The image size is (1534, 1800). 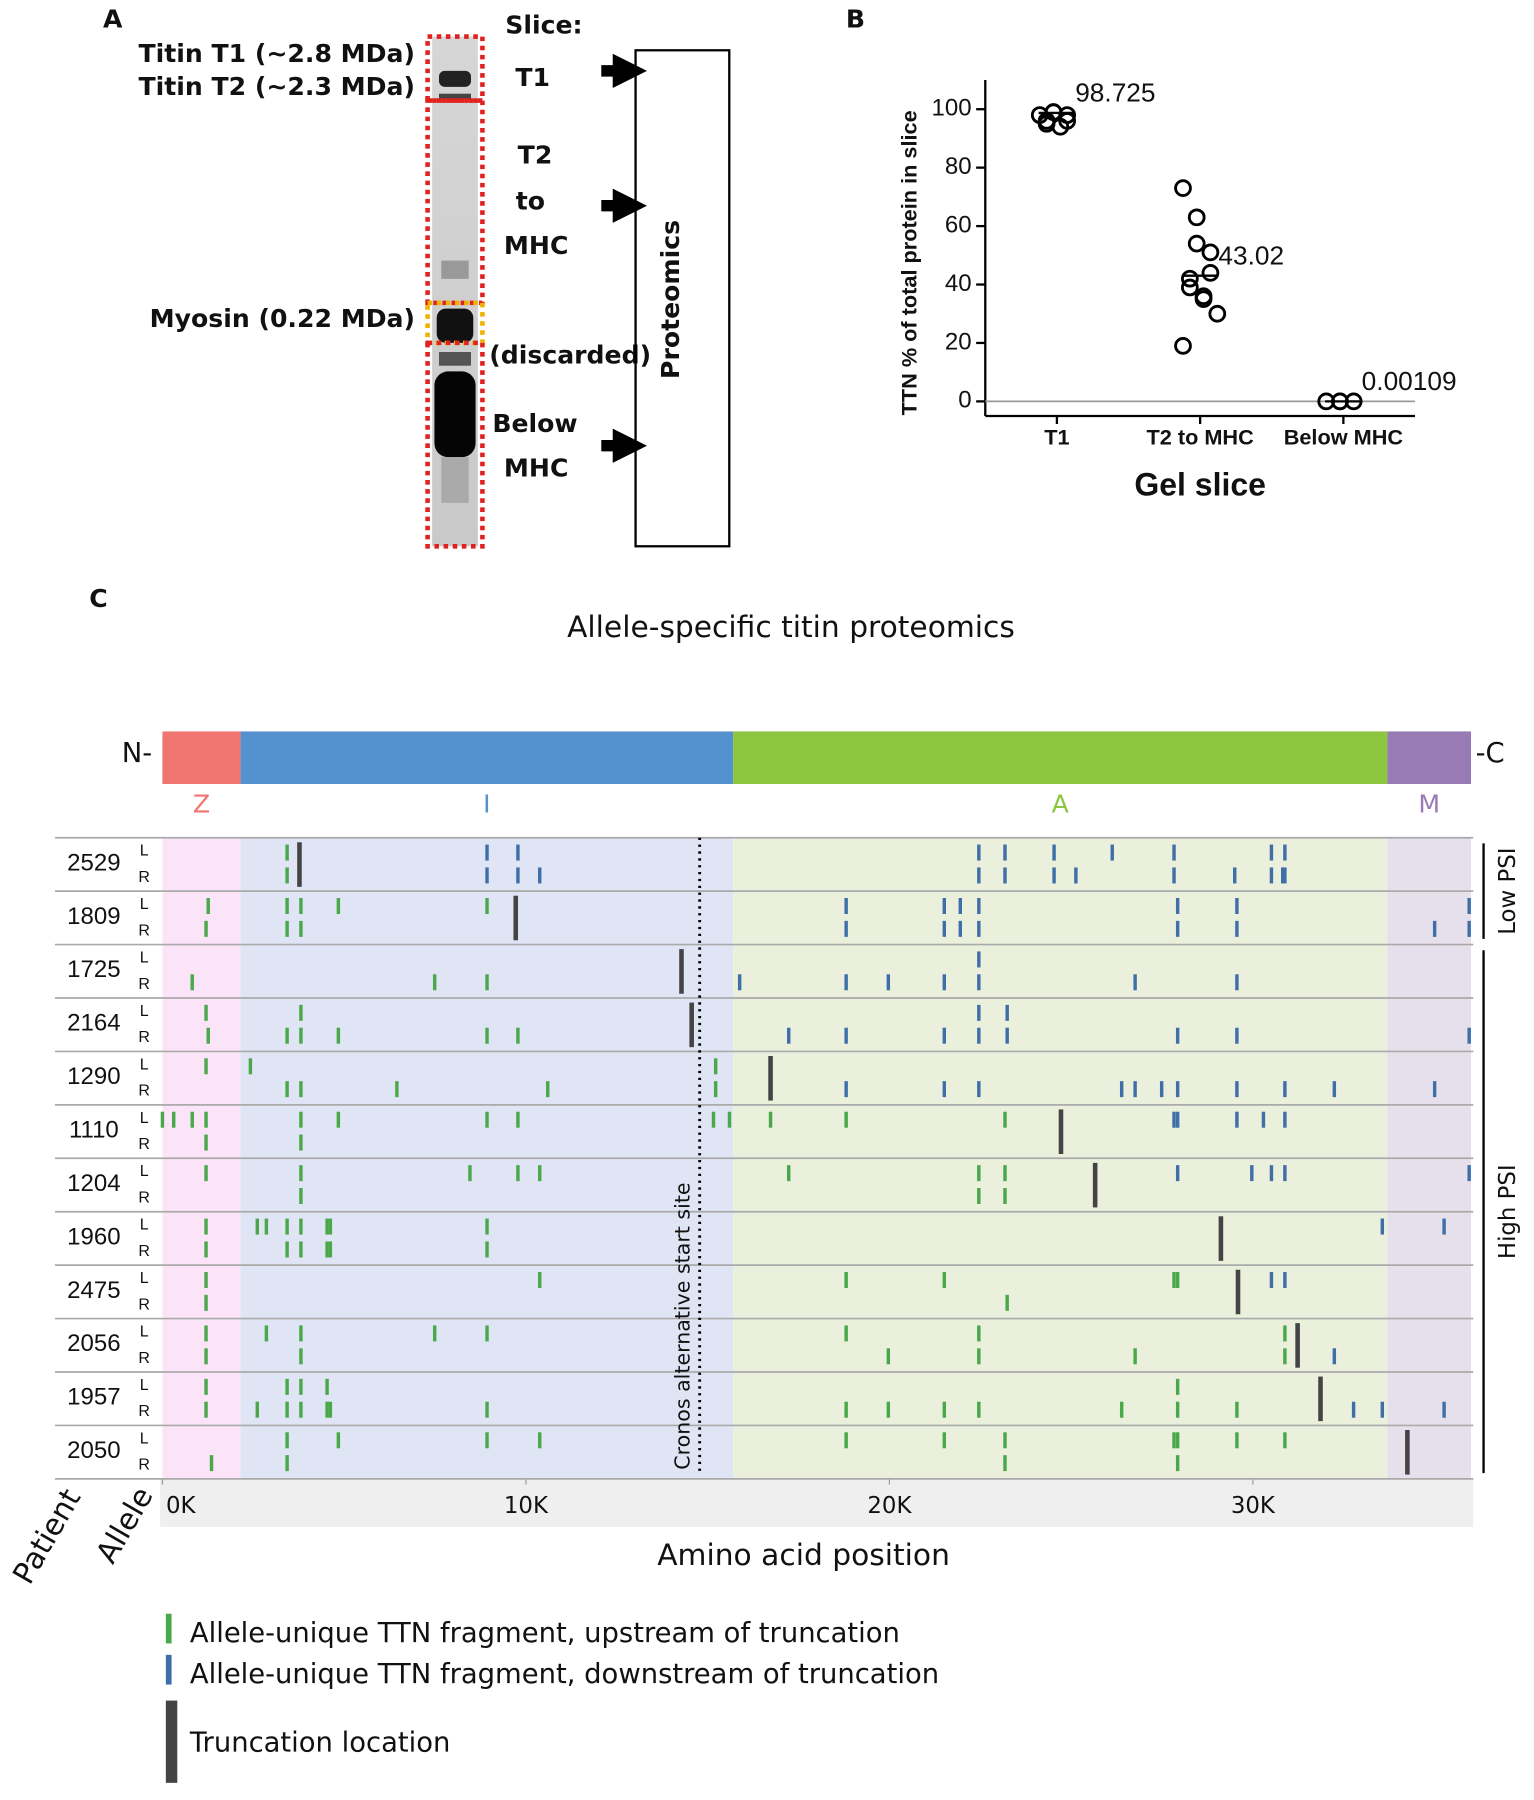 What do you see at coordinates (958, 341) in the screenshot?
I see `y-tick-label: 20` at bounding box center [958, 341].